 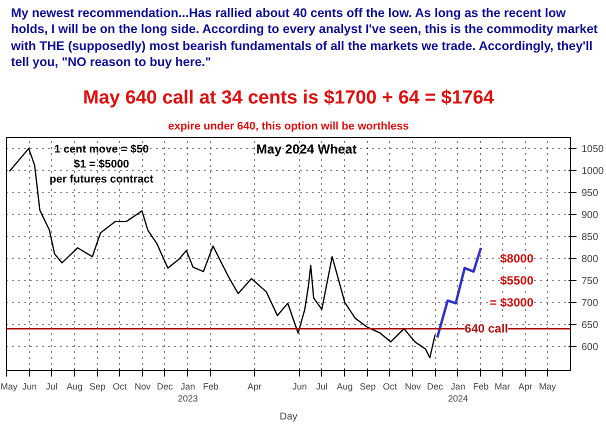 I want to click on chart-title: May 640 call at 34 cents is $1700 + 64 = $1764, so click(x=288, y=98).